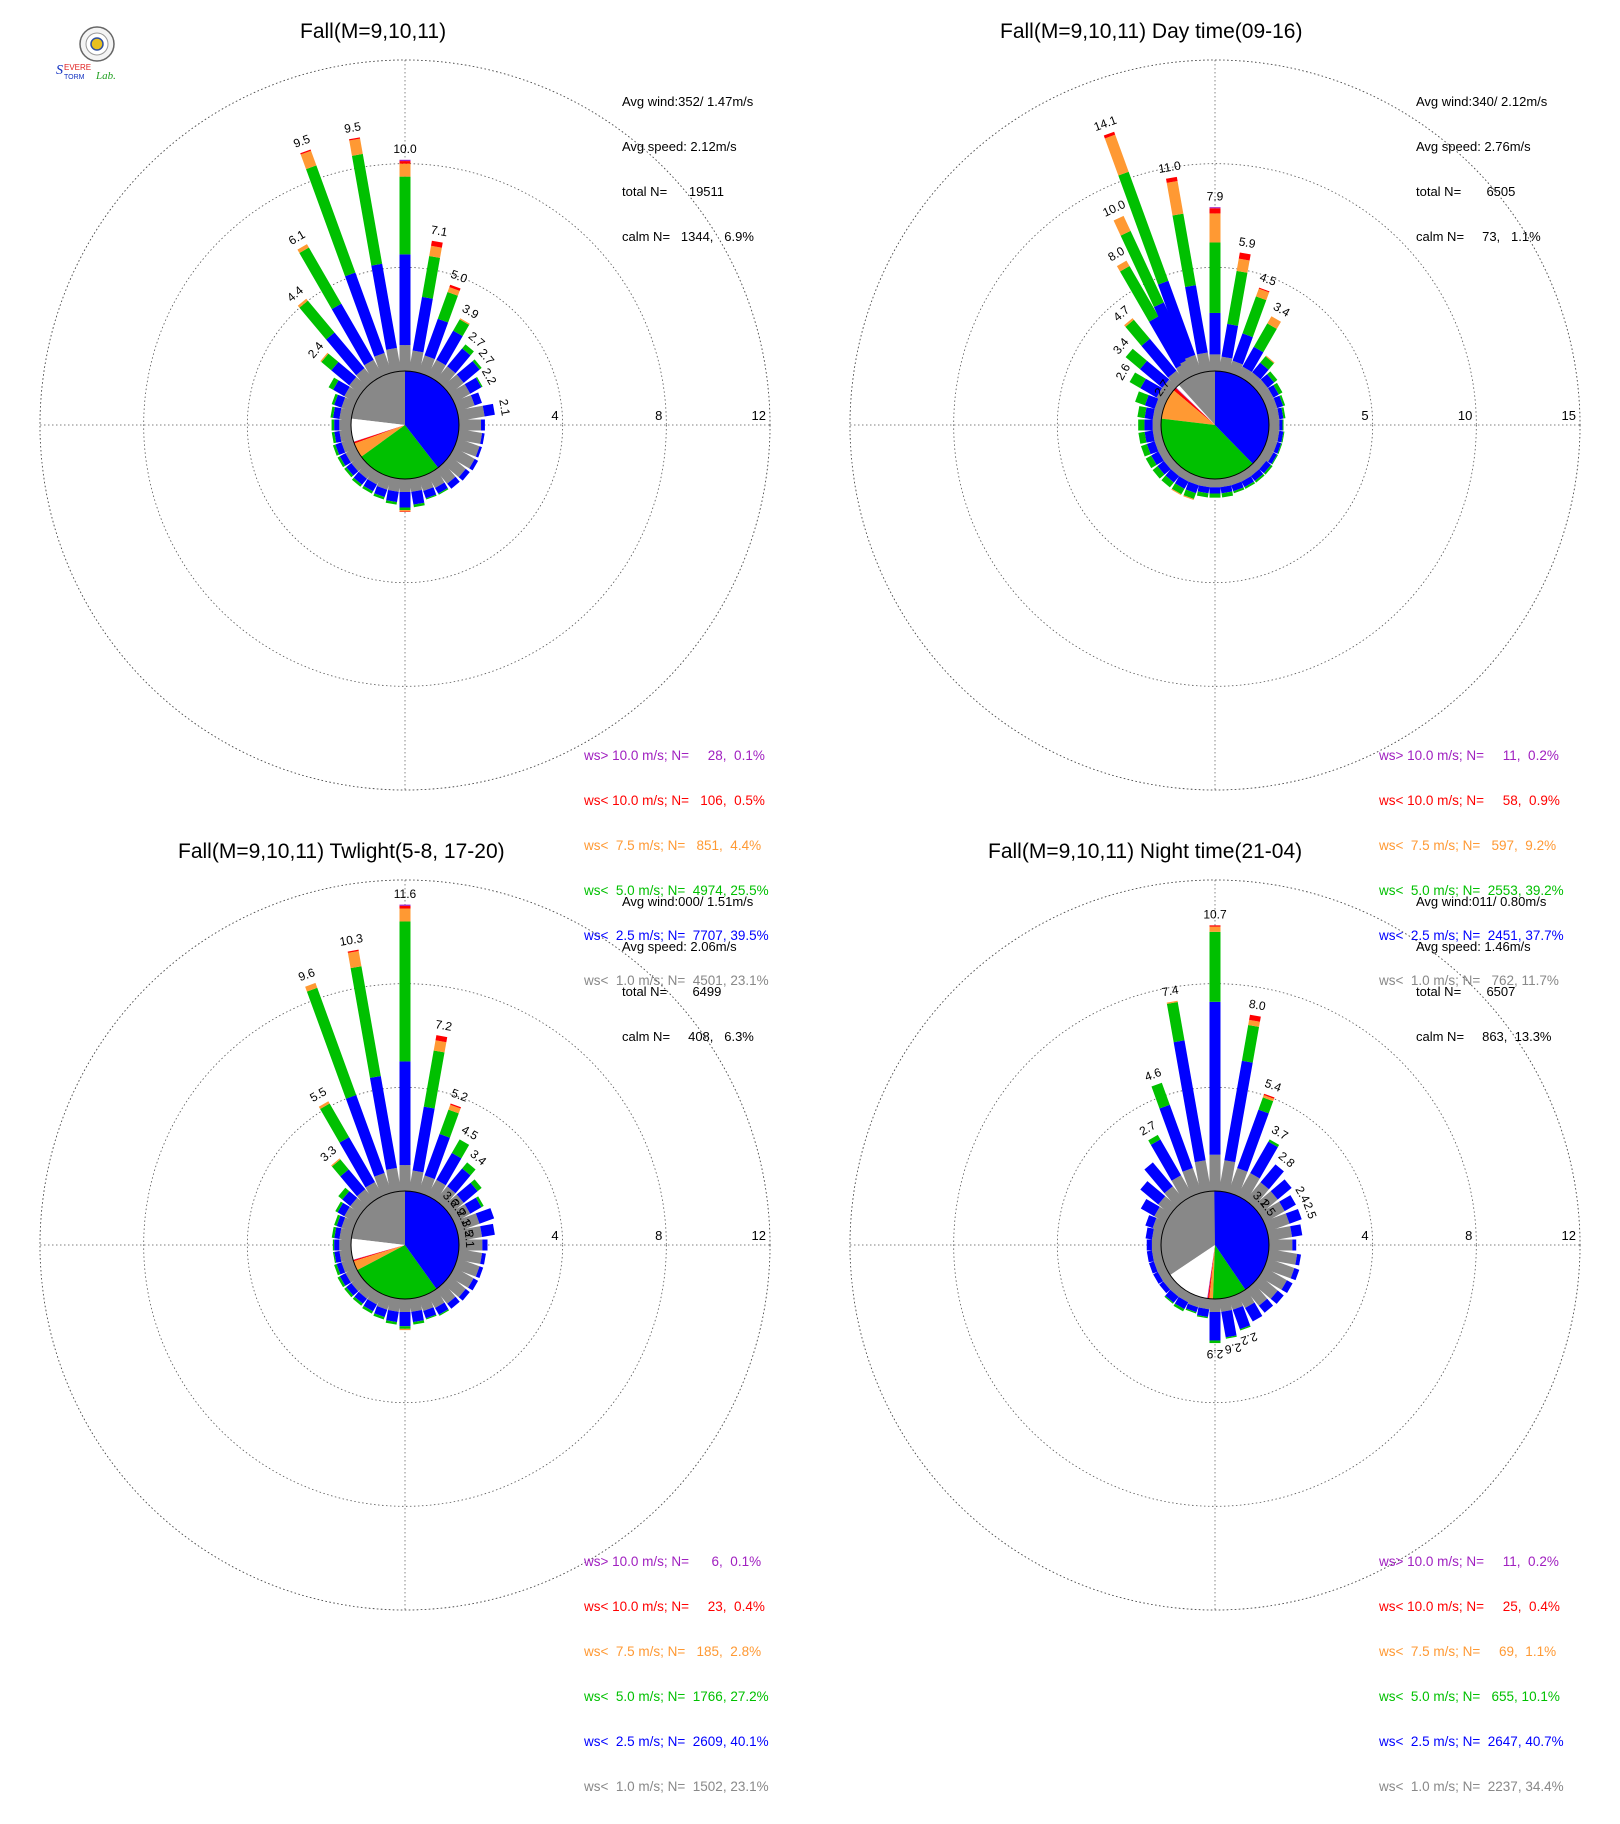  I want to click on bar-value-label: 2.2, so click(1249, 1338).